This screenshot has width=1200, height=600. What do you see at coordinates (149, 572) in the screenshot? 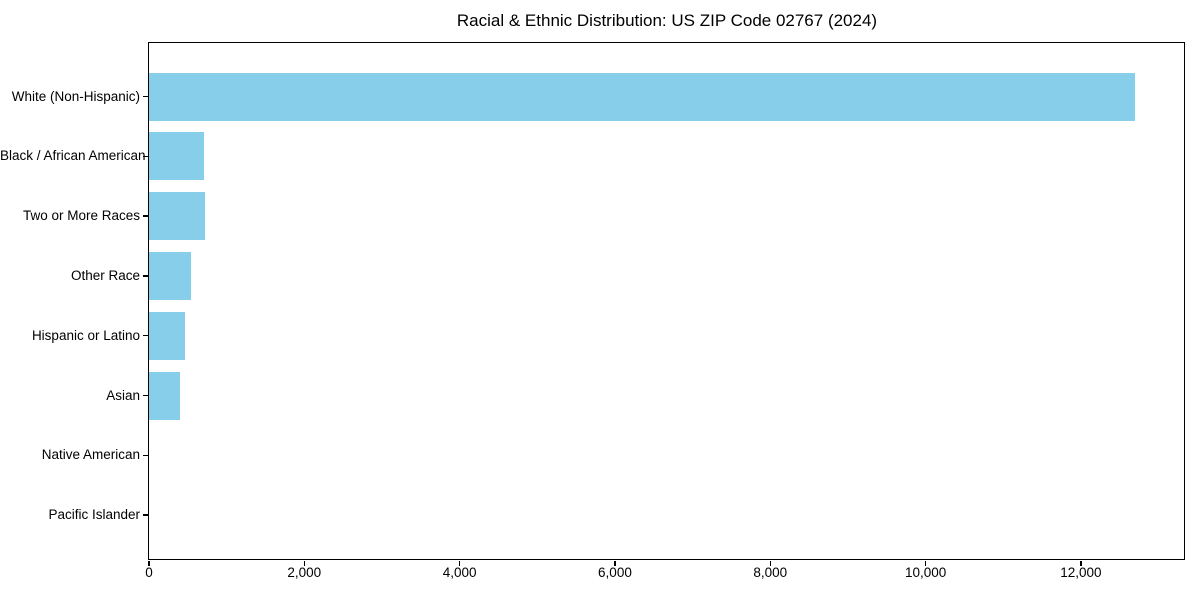
I see `x-tick-label: 0` at bounding box center [149, 572].